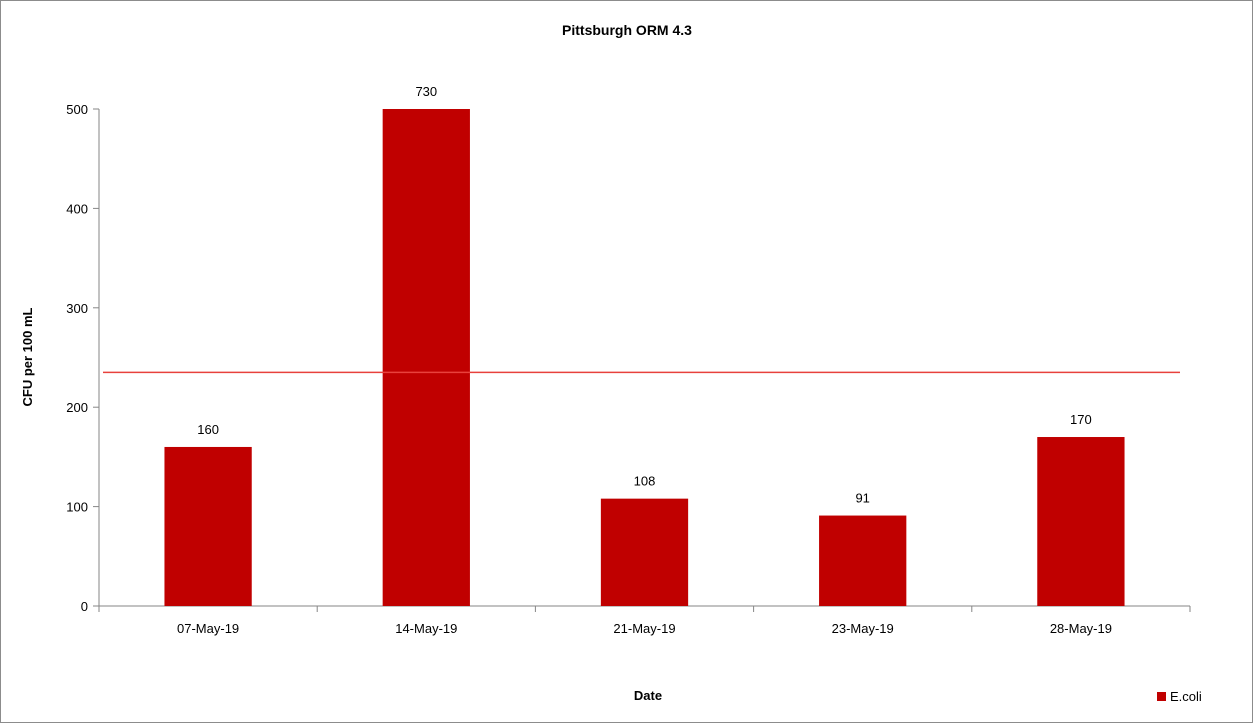 The image size is (1253, 727). What do you see at coordinates (77, 208) in the screenshot?
I see `y-tick-label: 400` at bounding box center [77, 208].